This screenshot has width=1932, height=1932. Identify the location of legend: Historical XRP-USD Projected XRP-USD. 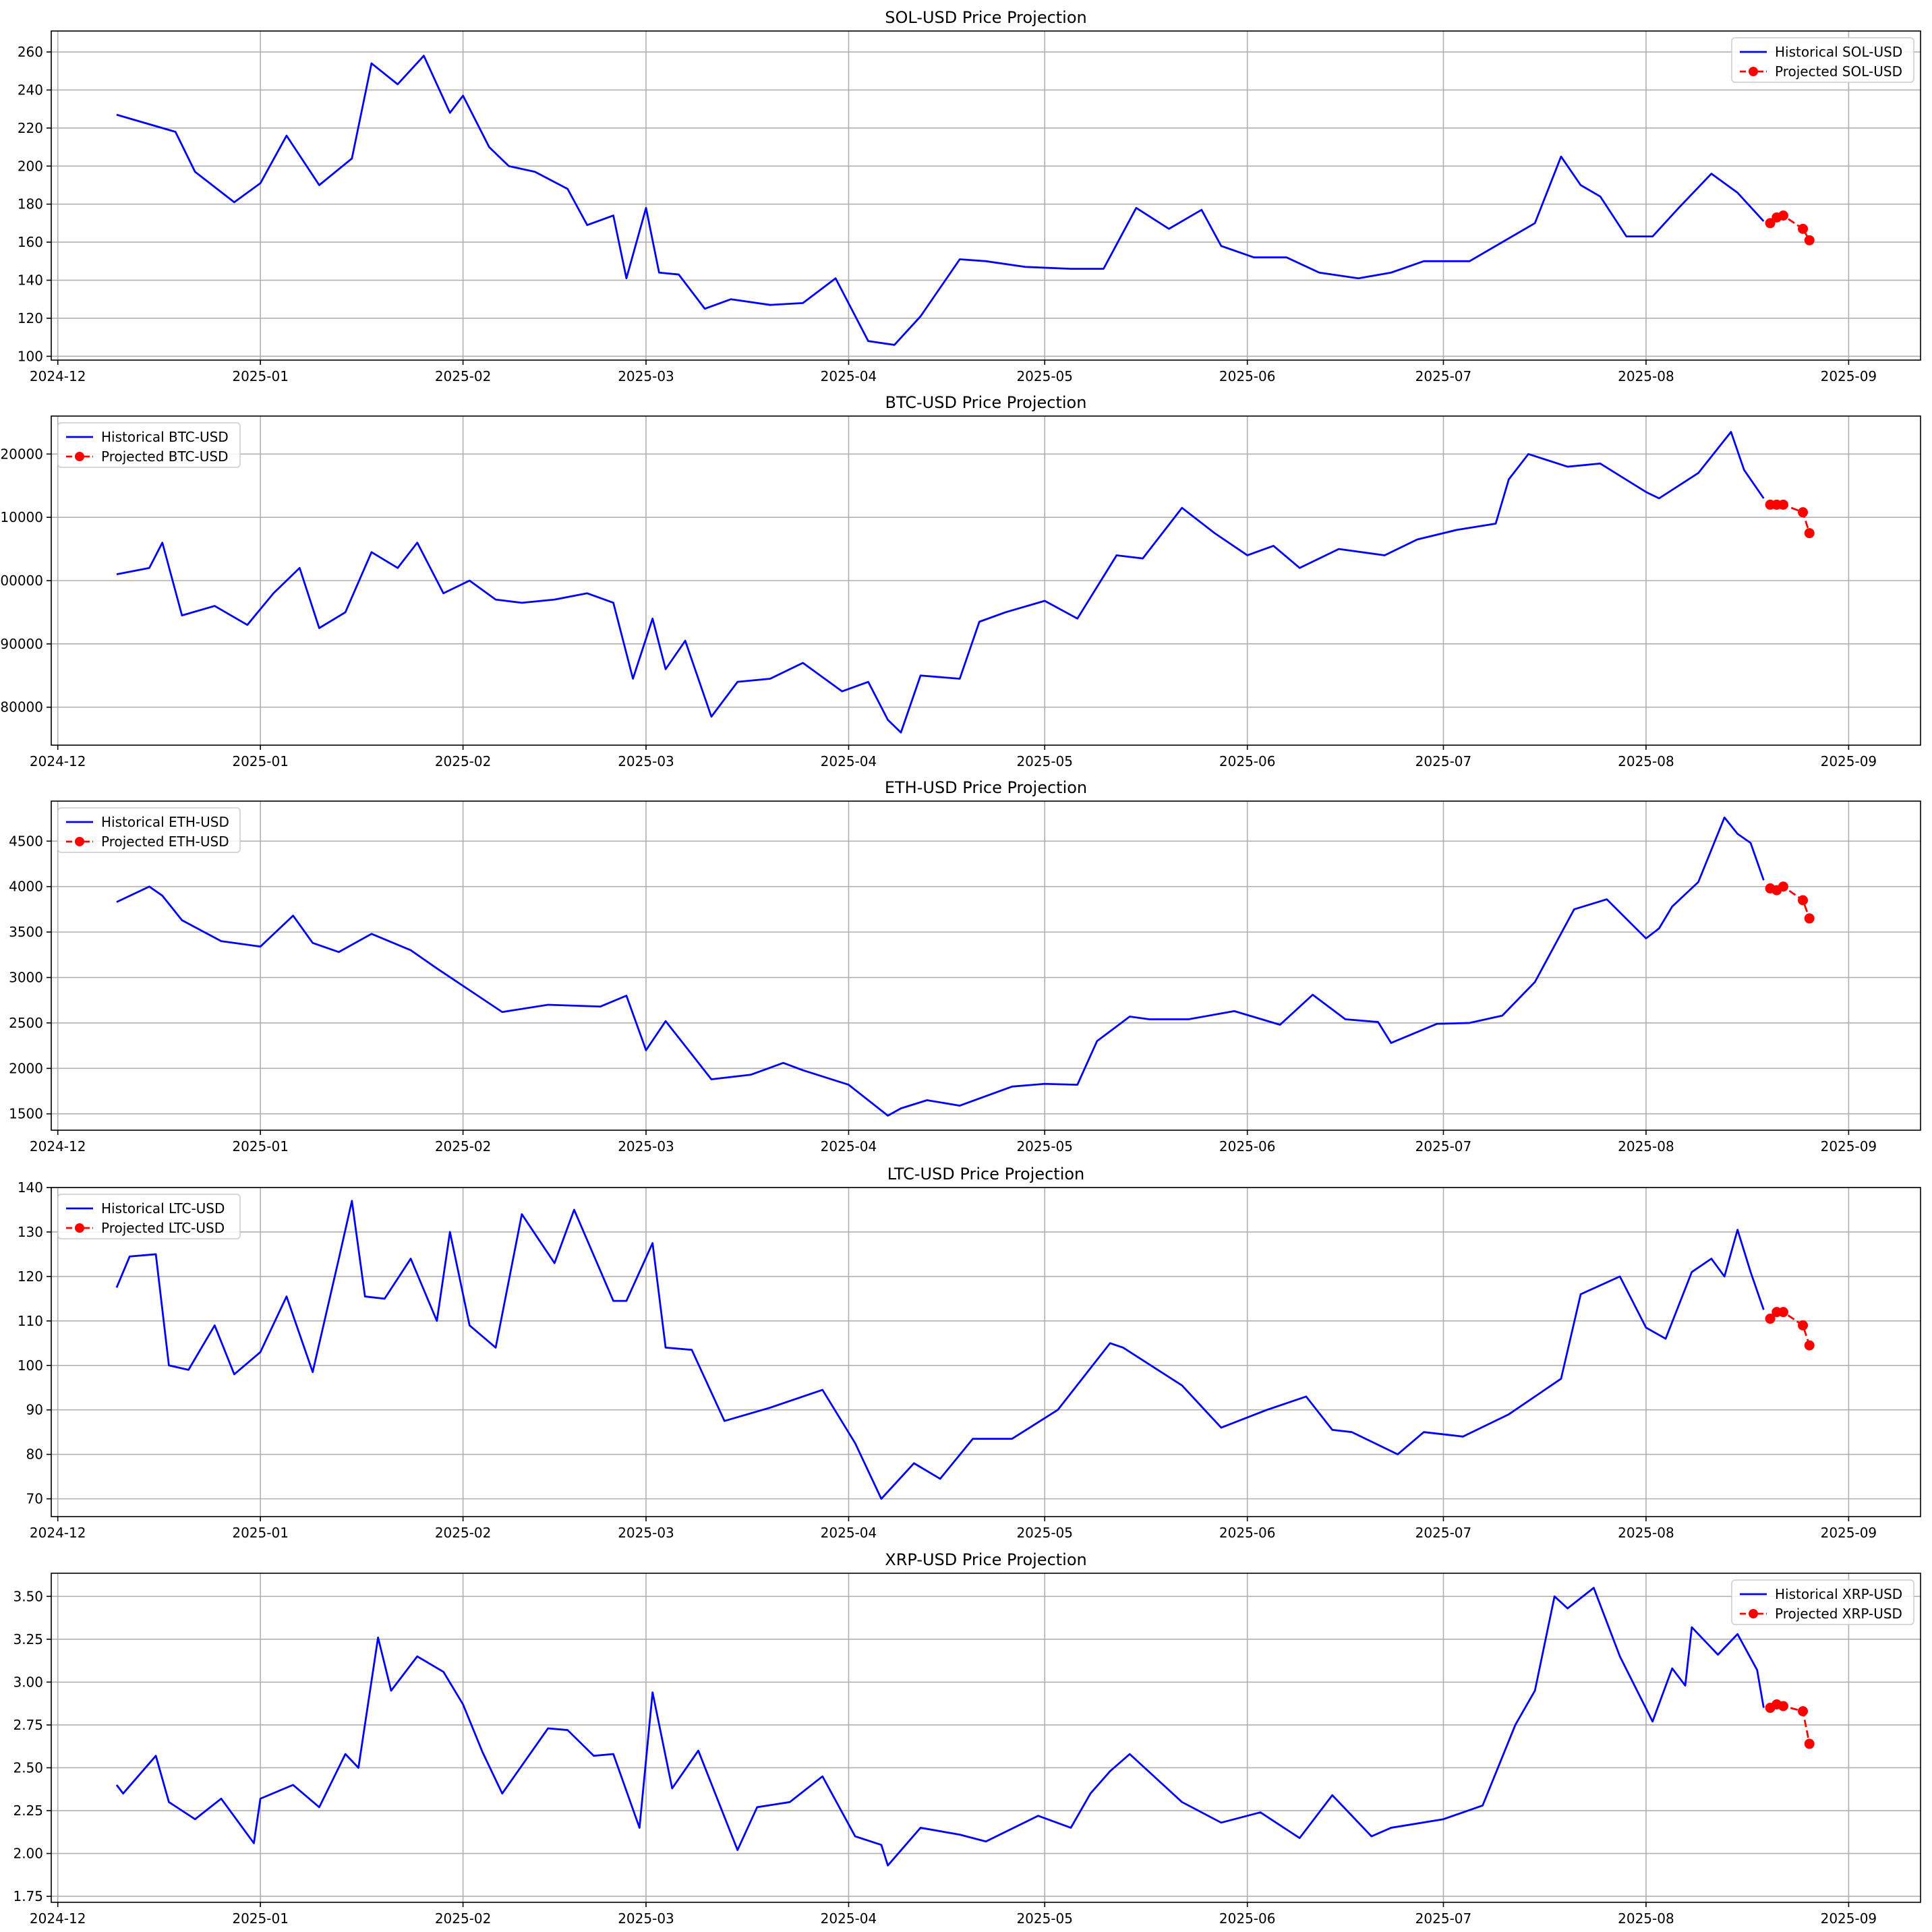
(1823, 1602).